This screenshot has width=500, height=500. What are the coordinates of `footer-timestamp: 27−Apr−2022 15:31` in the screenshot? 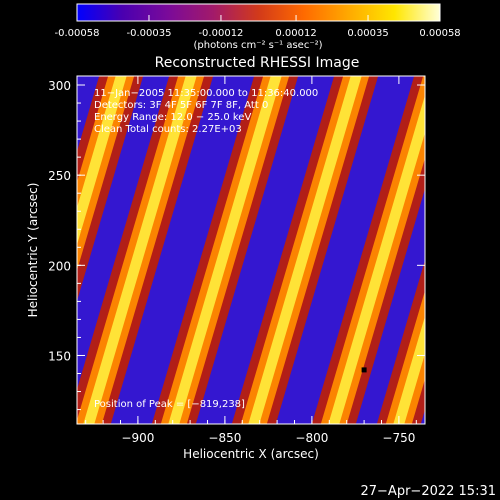 It's located at (429, 491).